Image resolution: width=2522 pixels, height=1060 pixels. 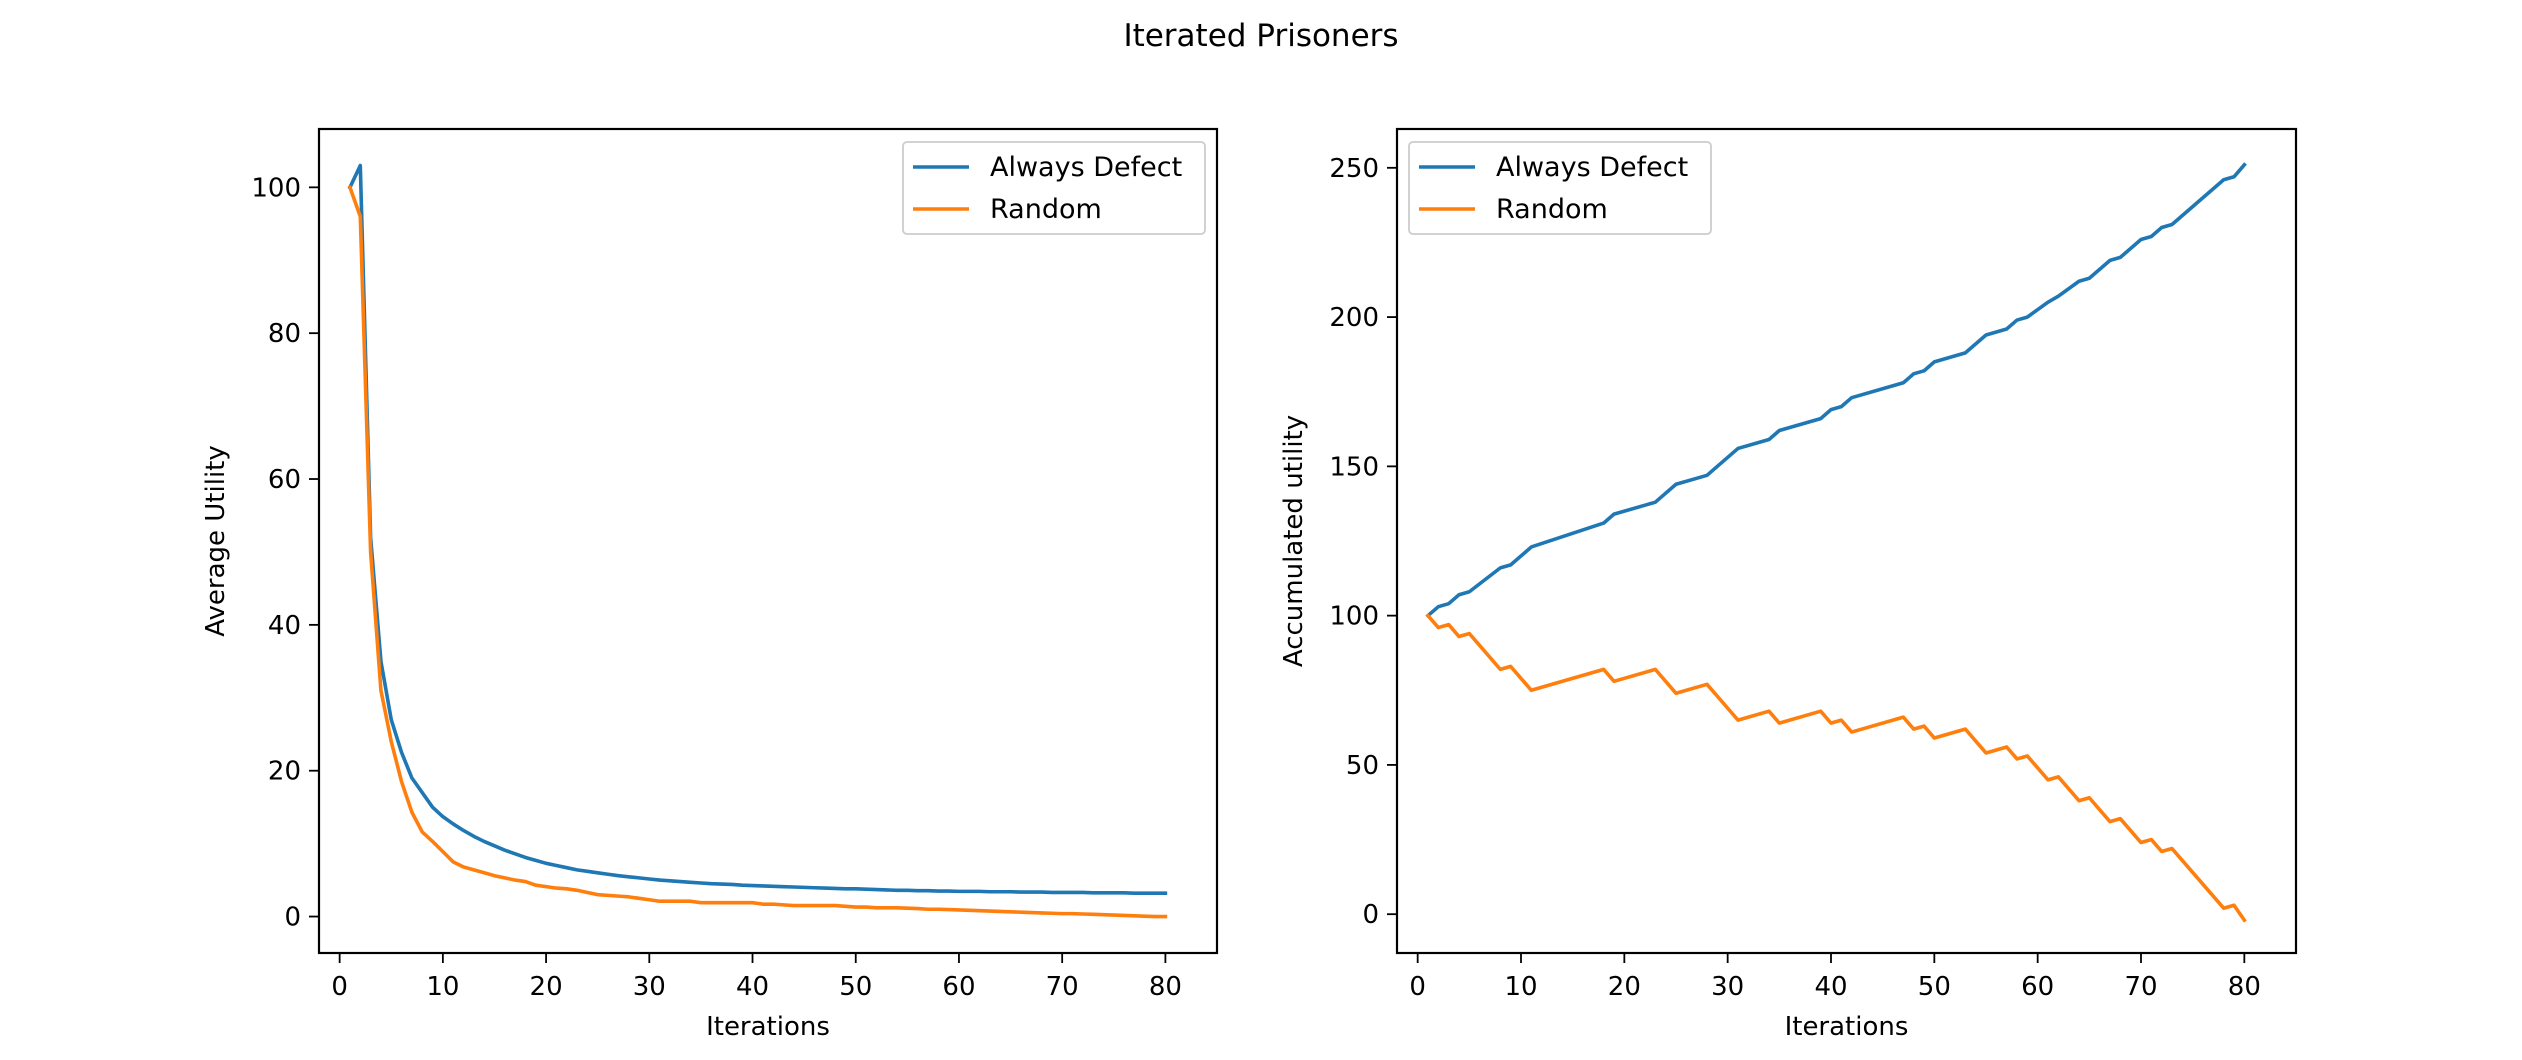 I want to click on y-tick-label: 40, so click(x=284, y=626).